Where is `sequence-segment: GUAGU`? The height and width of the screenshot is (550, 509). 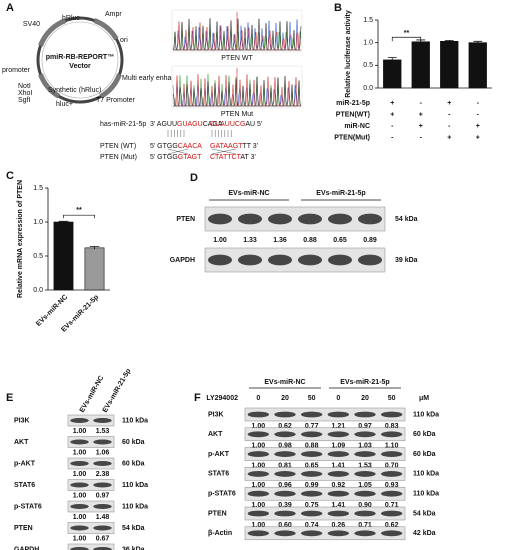 sequence-segment: GUAGU is located at coordinates (190, 124).